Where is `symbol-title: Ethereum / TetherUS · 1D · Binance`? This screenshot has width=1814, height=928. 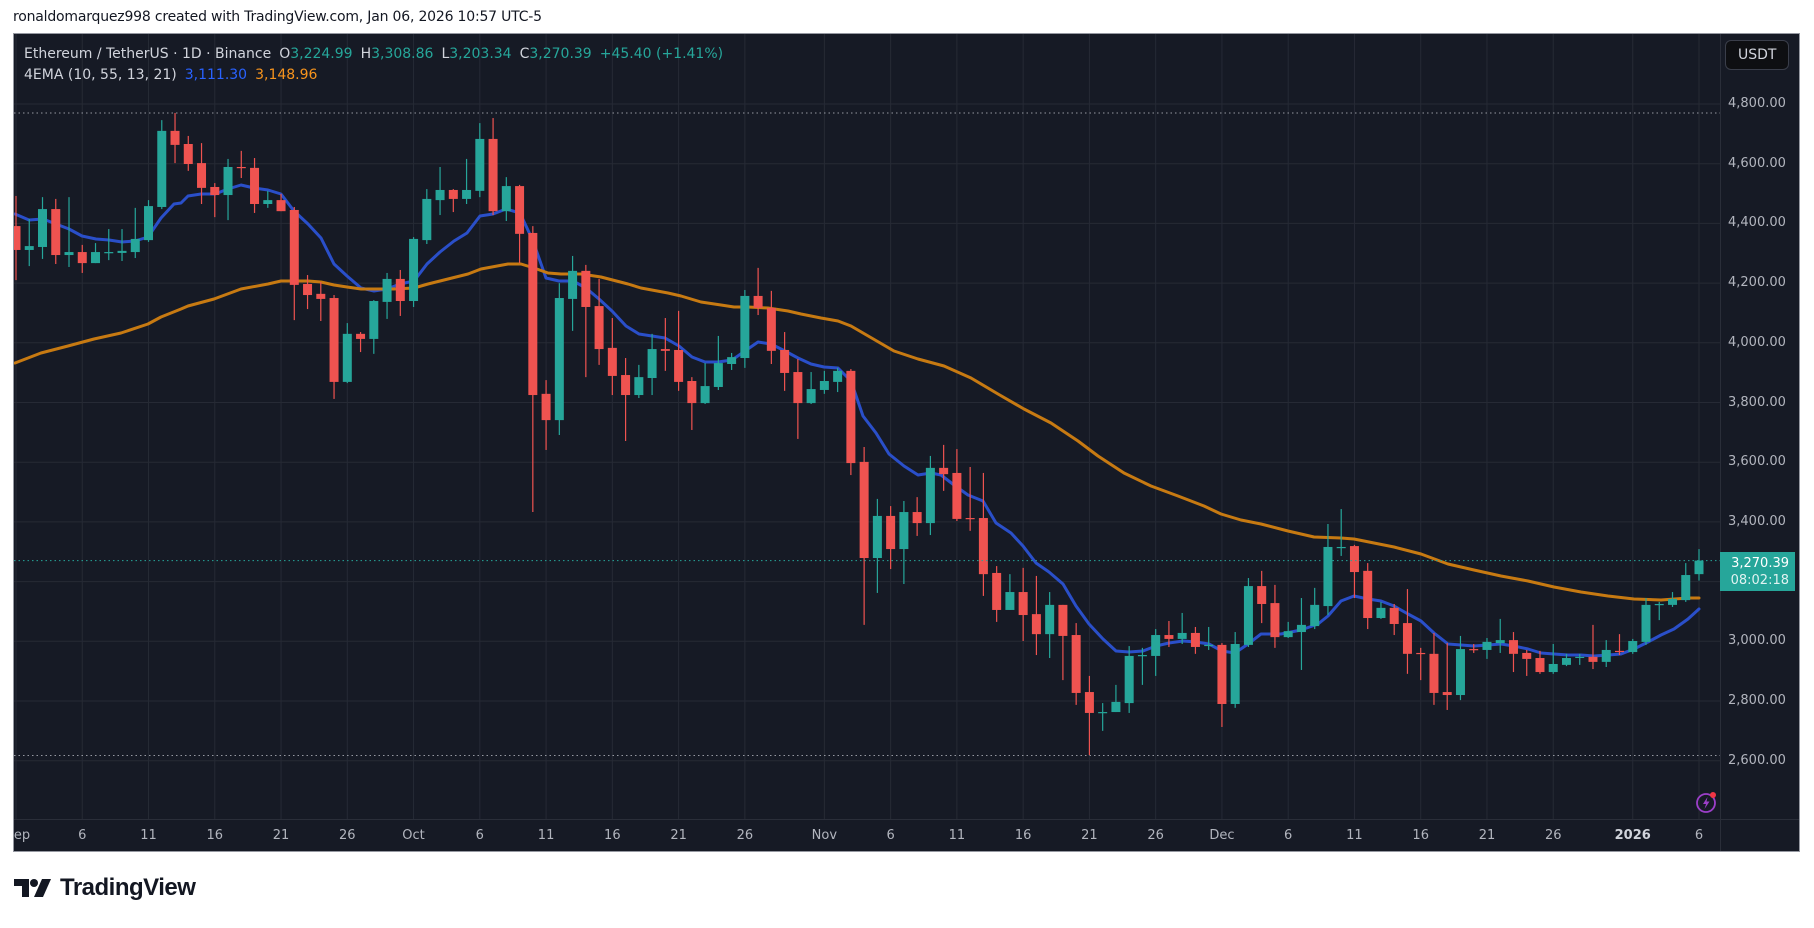
symbol-title: Ethereum / TetherUS · 1D · Binance is located at coordinates (148, 54).